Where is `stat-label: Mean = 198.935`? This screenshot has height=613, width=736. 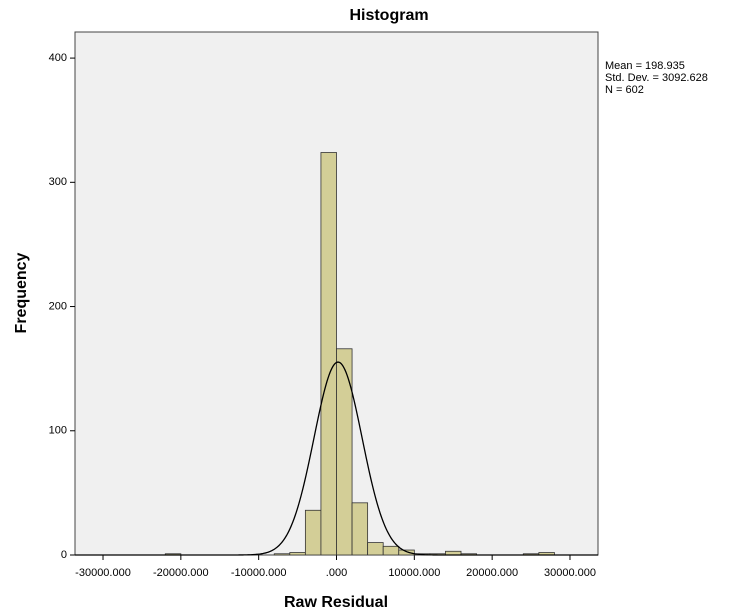
stat-label: Mean = 198.935 is located at coordinates (645, 66).